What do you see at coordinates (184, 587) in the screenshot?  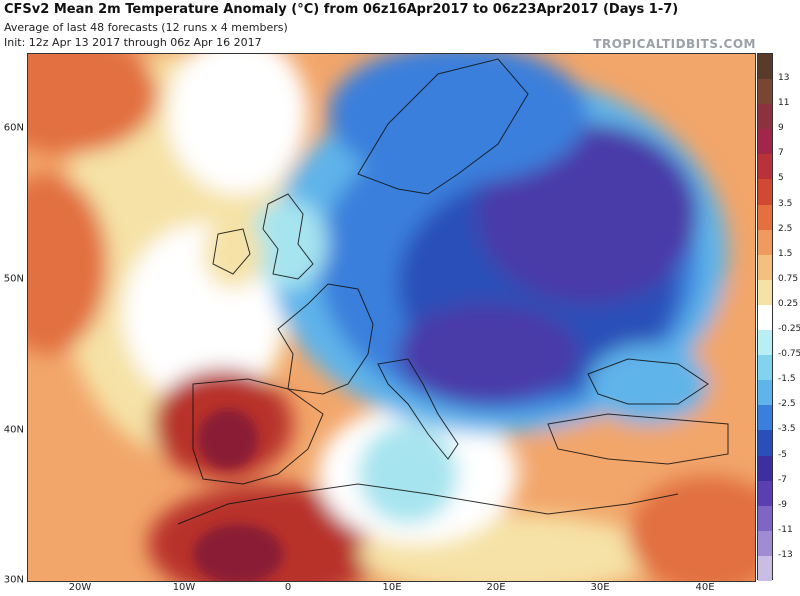 I see `lon-label-10w: 10W` at bounding box center [184, 587].